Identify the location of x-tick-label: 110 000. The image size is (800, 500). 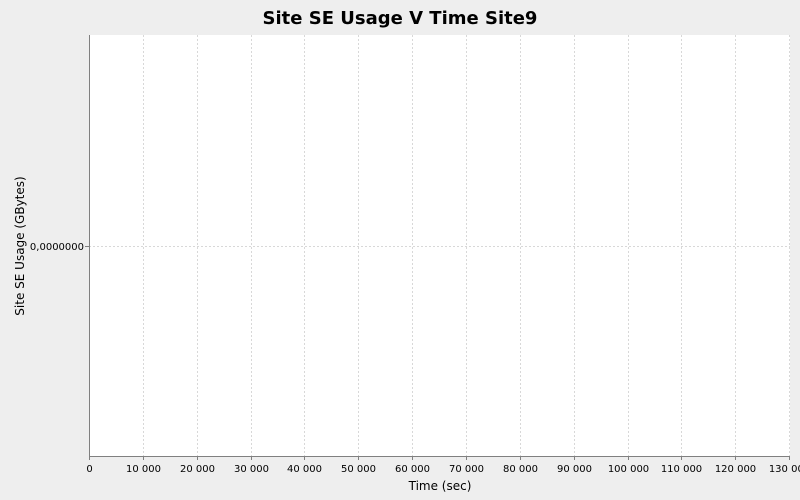
(681, 469).